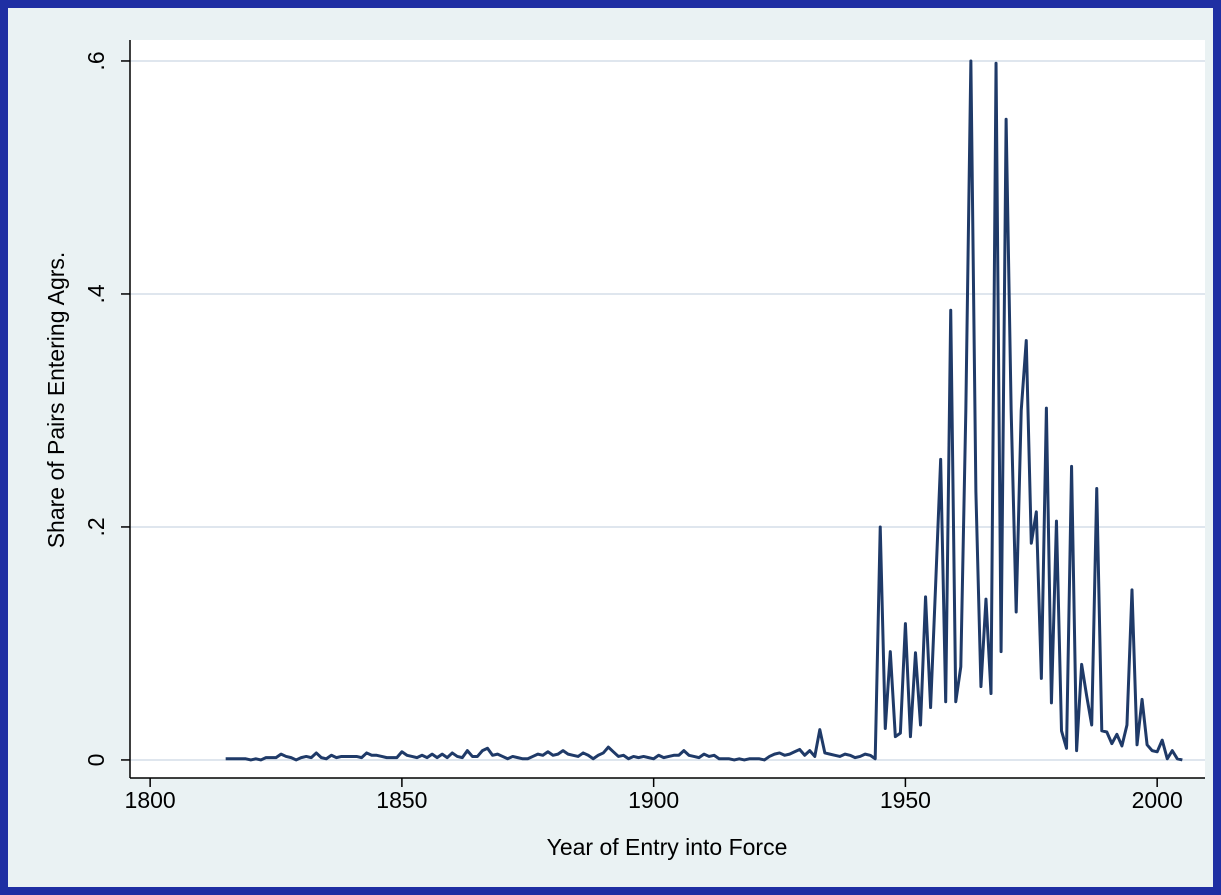 This screenshot has width=1221, height=895. What do you see at coordinates (653, 800) in the screenshot?
I see `x-tick-label: 1900` at bounding box center [653, 800].